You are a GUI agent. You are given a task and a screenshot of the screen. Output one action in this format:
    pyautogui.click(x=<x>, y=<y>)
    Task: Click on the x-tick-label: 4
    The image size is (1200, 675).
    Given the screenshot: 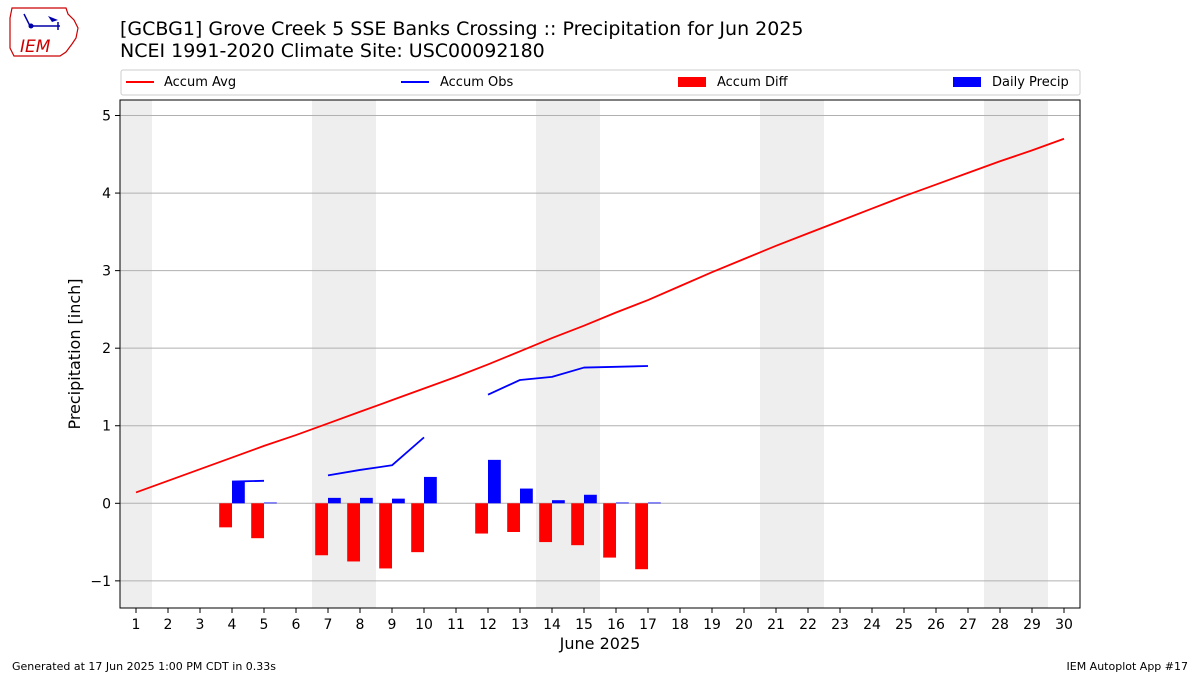 What is the action you would take?
    pyautogui.click(x=232, y=625)
    